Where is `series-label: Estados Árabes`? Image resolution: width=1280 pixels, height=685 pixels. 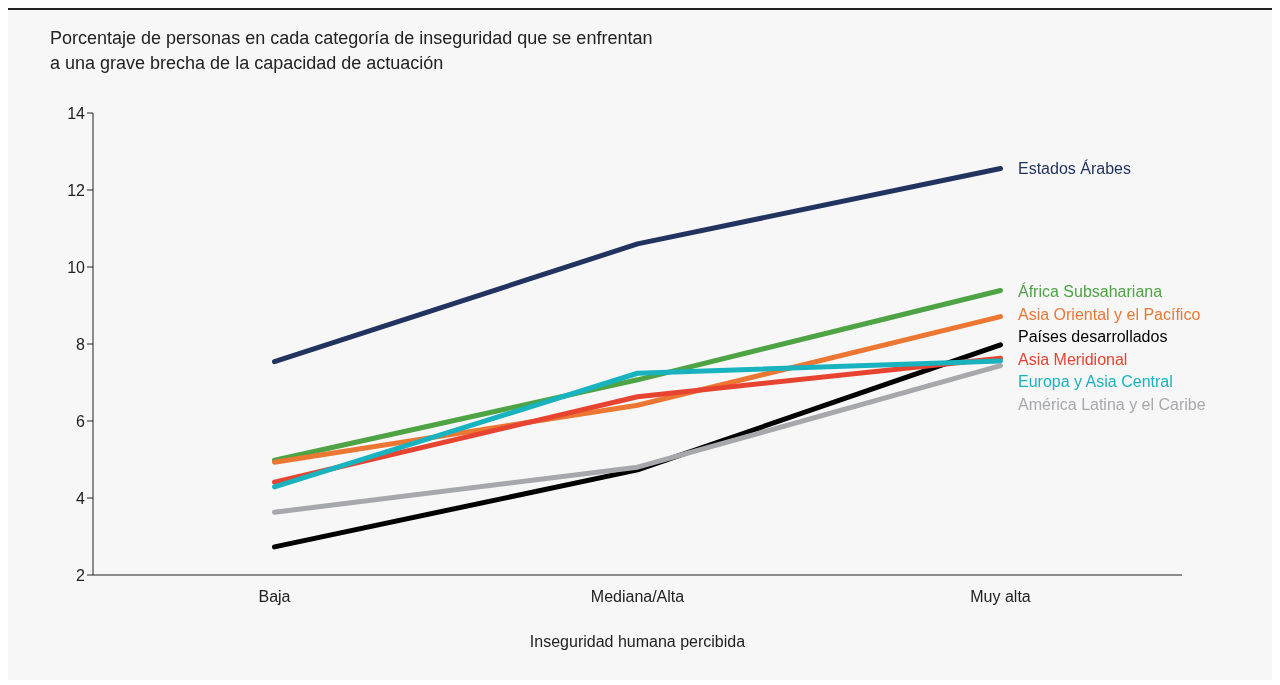
series-label: Estados Árabes is located at coordinates (1074, 168).